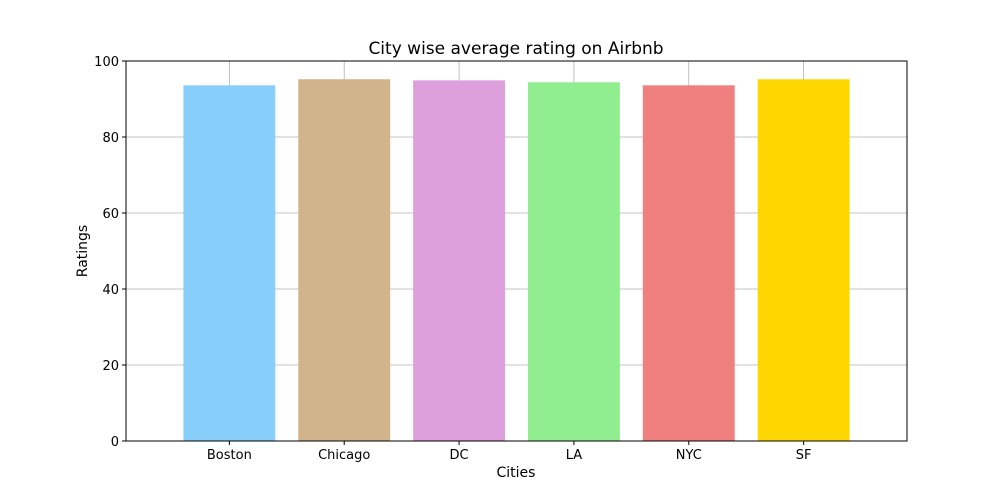 This screenshot has height=504, width=1008. What do you see at coordinates (459, 260) in the screenshot?
I see `bar-dc` at bounding box center [459, 260].